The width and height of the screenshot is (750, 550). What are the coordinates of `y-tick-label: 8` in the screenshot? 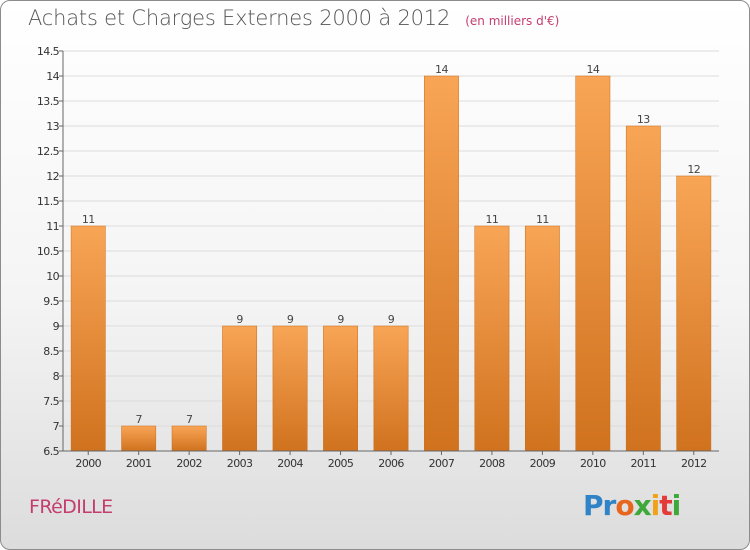 It's located at (56, 376).